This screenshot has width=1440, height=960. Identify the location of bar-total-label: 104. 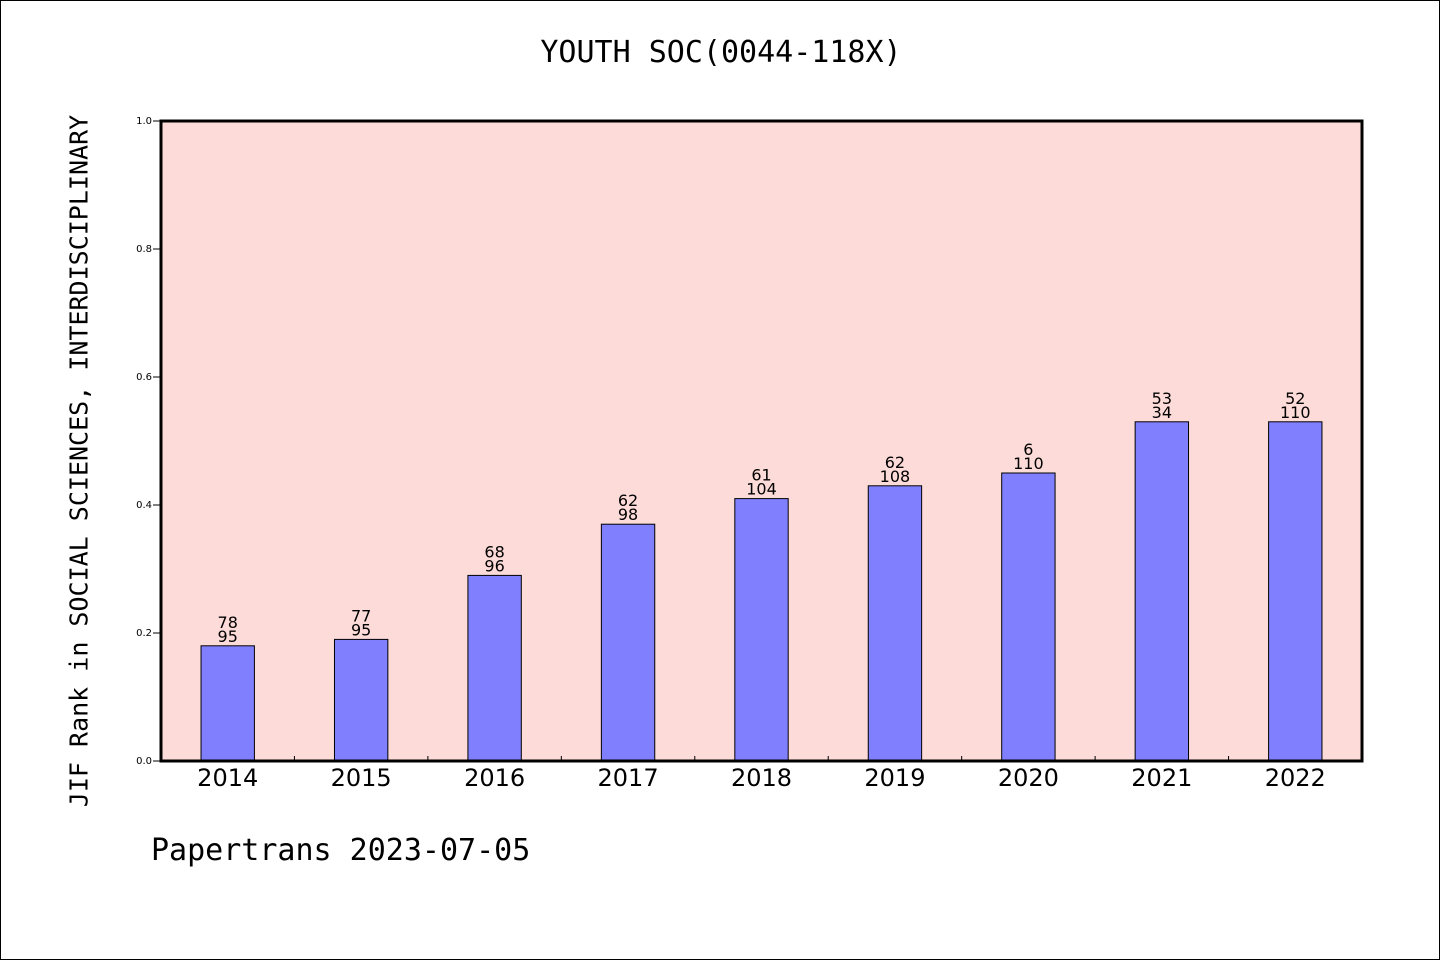
(761, 489).